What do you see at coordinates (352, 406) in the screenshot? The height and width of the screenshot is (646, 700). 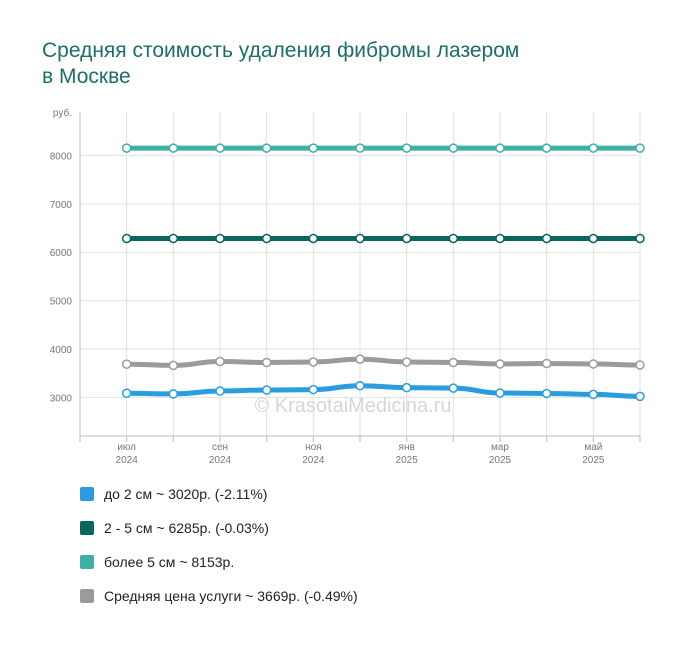 I see `watermark-text: © KrasotaiMedicina.ru` at bounding box center [352, 406].